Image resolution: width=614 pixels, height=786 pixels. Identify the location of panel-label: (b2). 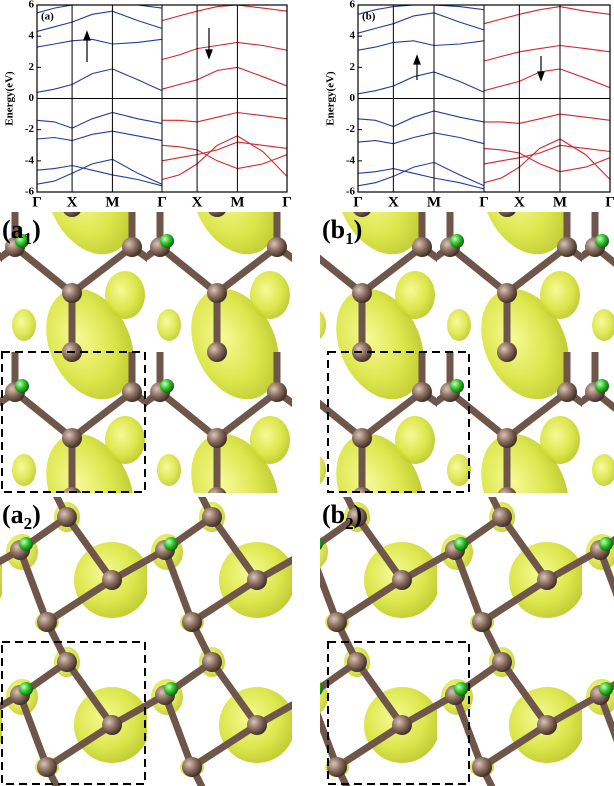
(342, 516).